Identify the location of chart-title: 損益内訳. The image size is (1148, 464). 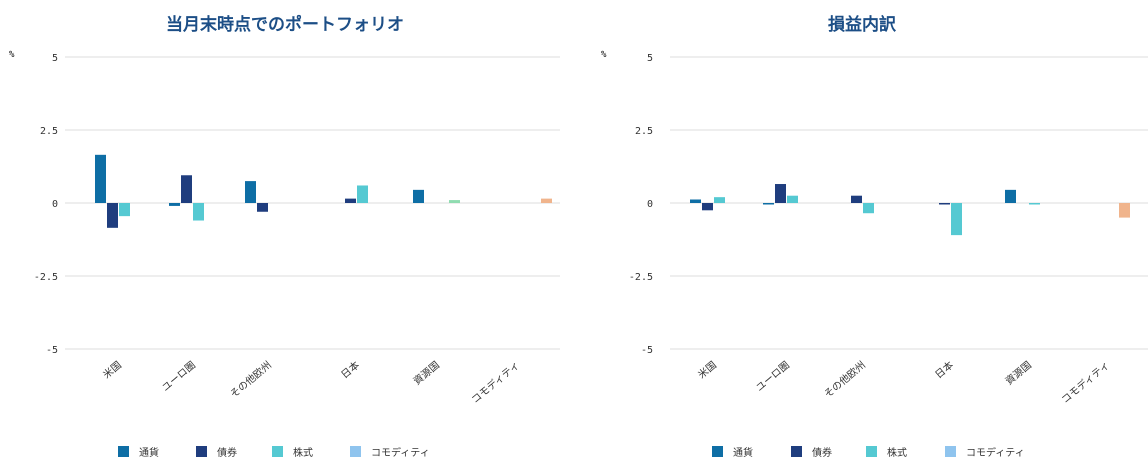
(862, 24).